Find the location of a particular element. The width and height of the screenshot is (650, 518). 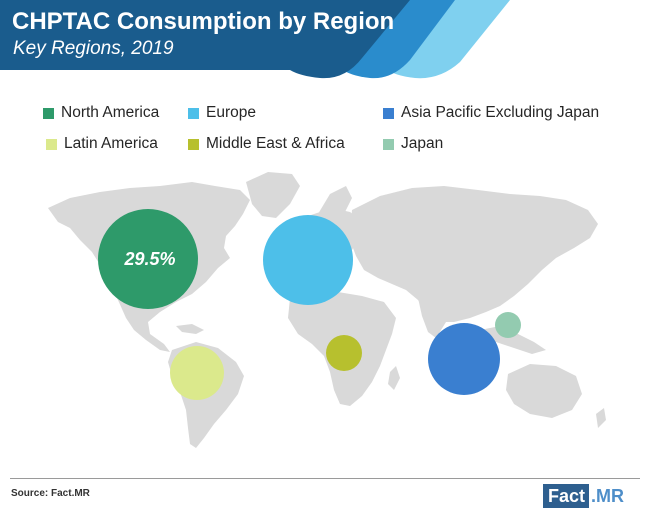

bubble-latin-america is located at coordinates (197, 373).